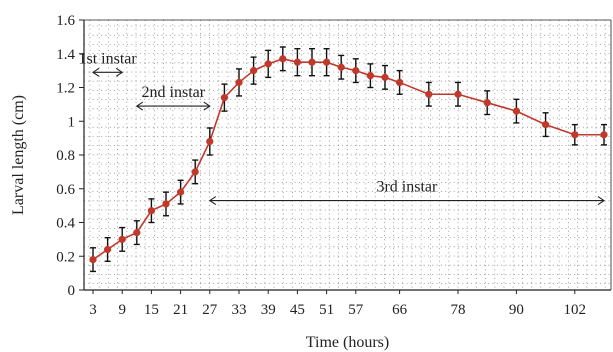 The height and width of the screenshot is (352, 613). Describe the element at coordinates (297, 310) in the screenshot. I see `x-tick-label: 45` at that location.